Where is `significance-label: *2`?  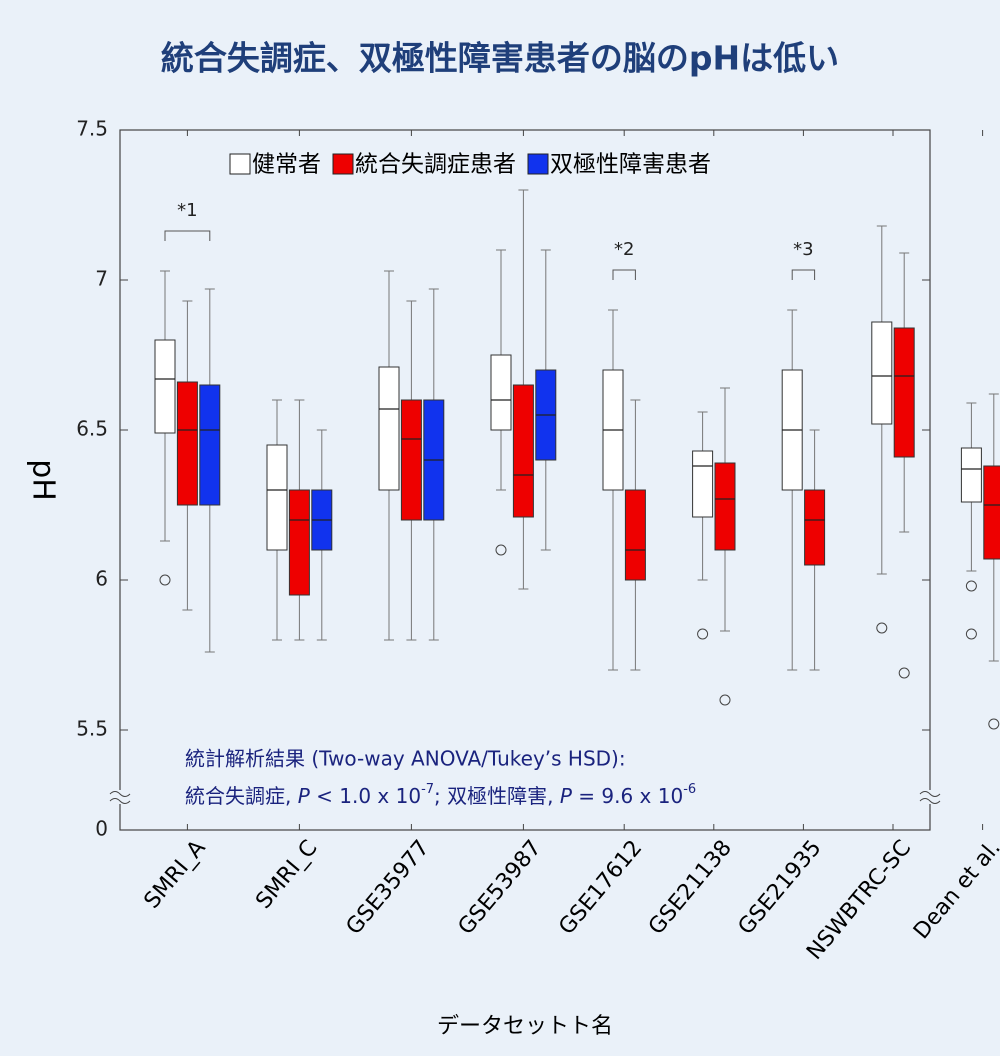
significance-label: *2 is located at coordinates (624, 249).